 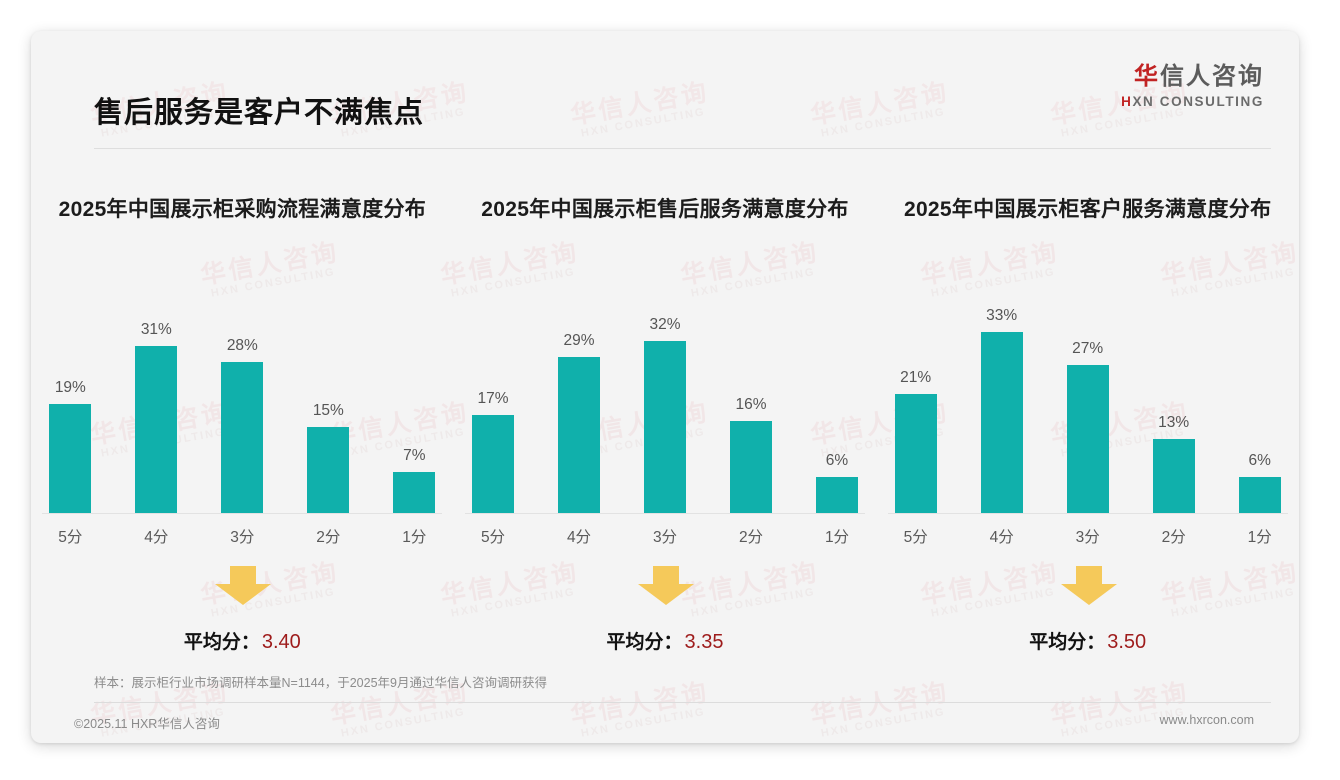 What do you see at coordinates (682, 148) in the screenshot?
I see `header-divider` at bounding box center [682, 148].